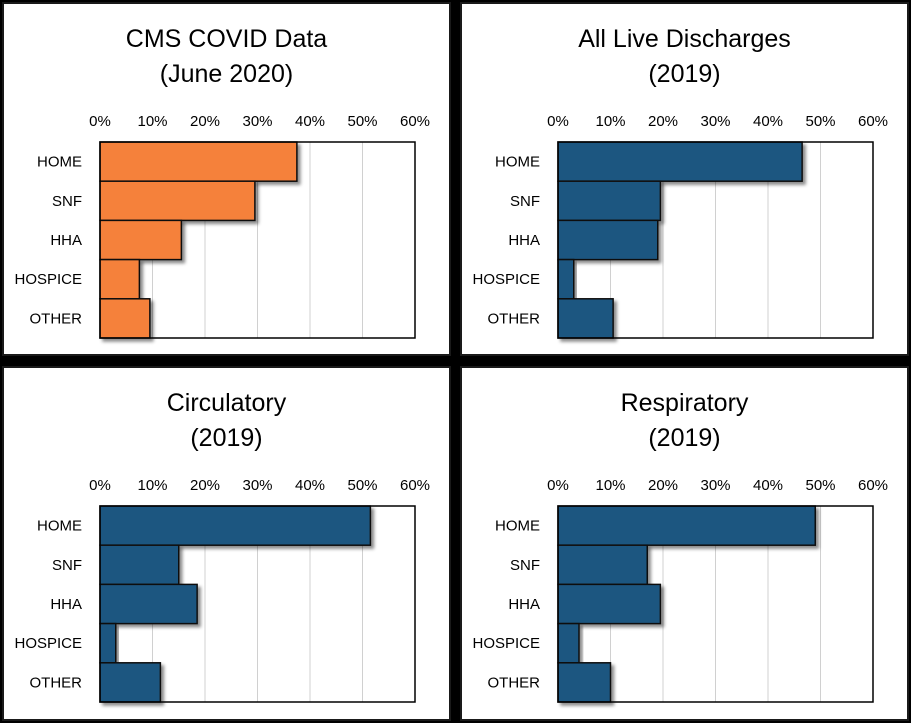  I want to click on chart-title: All Live Discharges, so click(684, 39).